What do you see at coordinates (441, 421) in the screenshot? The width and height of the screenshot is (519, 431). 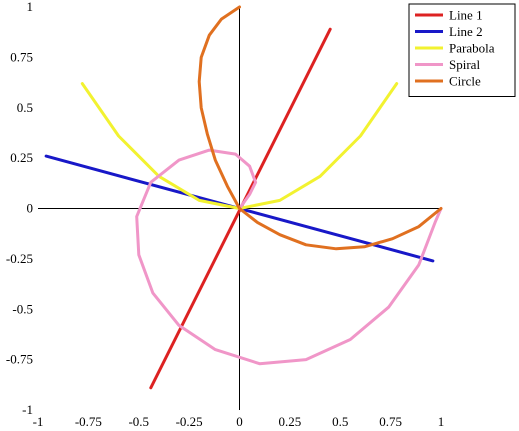 I see `x-tick-label: 1` at bounding box center [441, 421].